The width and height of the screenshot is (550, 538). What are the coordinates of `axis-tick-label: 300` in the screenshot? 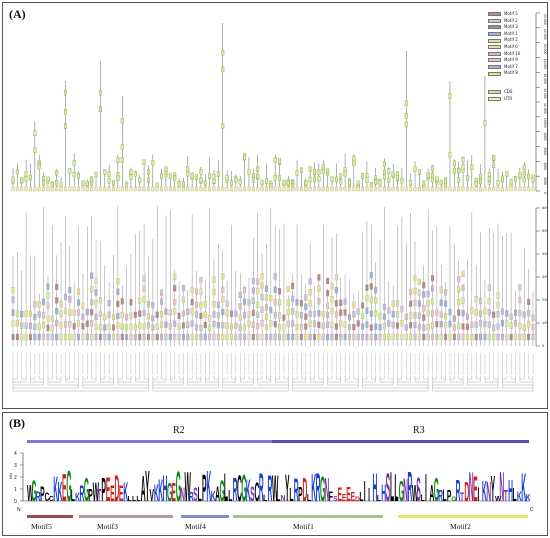 It's located at (544, 276).